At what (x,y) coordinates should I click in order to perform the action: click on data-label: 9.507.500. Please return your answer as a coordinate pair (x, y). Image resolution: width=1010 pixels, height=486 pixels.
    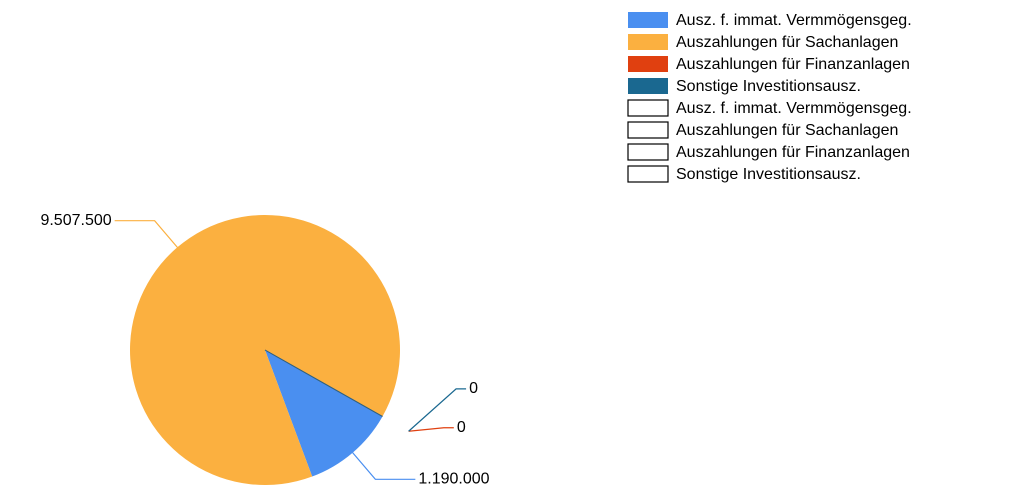
    Looking at the image, I should click on (75, 220).